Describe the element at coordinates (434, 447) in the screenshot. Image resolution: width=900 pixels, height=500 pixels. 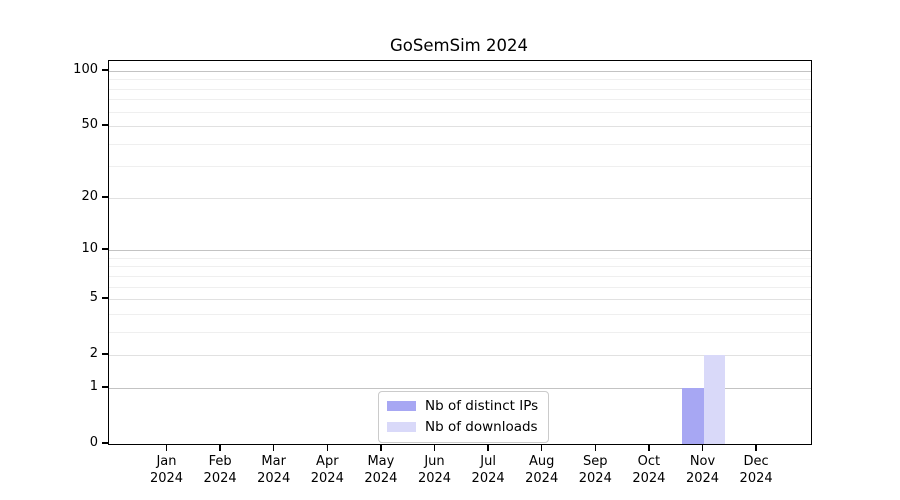
I see `x-tick-mark-jun-2024` at that location.